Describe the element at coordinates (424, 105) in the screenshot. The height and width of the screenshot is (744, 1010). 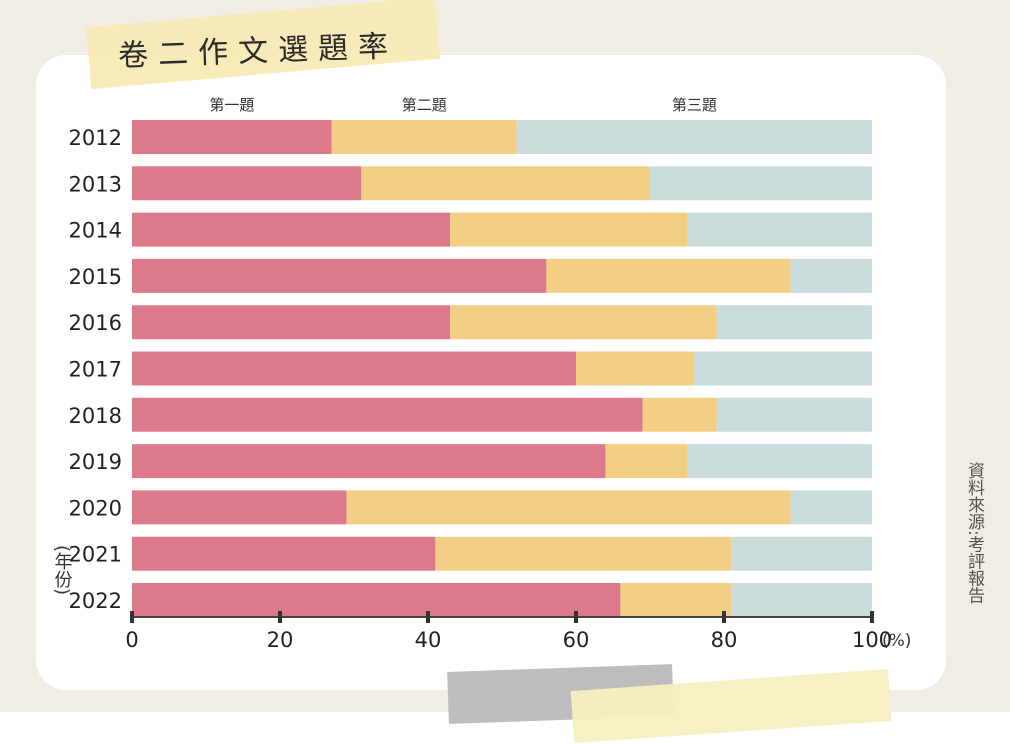
I see `legend-label-2: 第二題` at that location.